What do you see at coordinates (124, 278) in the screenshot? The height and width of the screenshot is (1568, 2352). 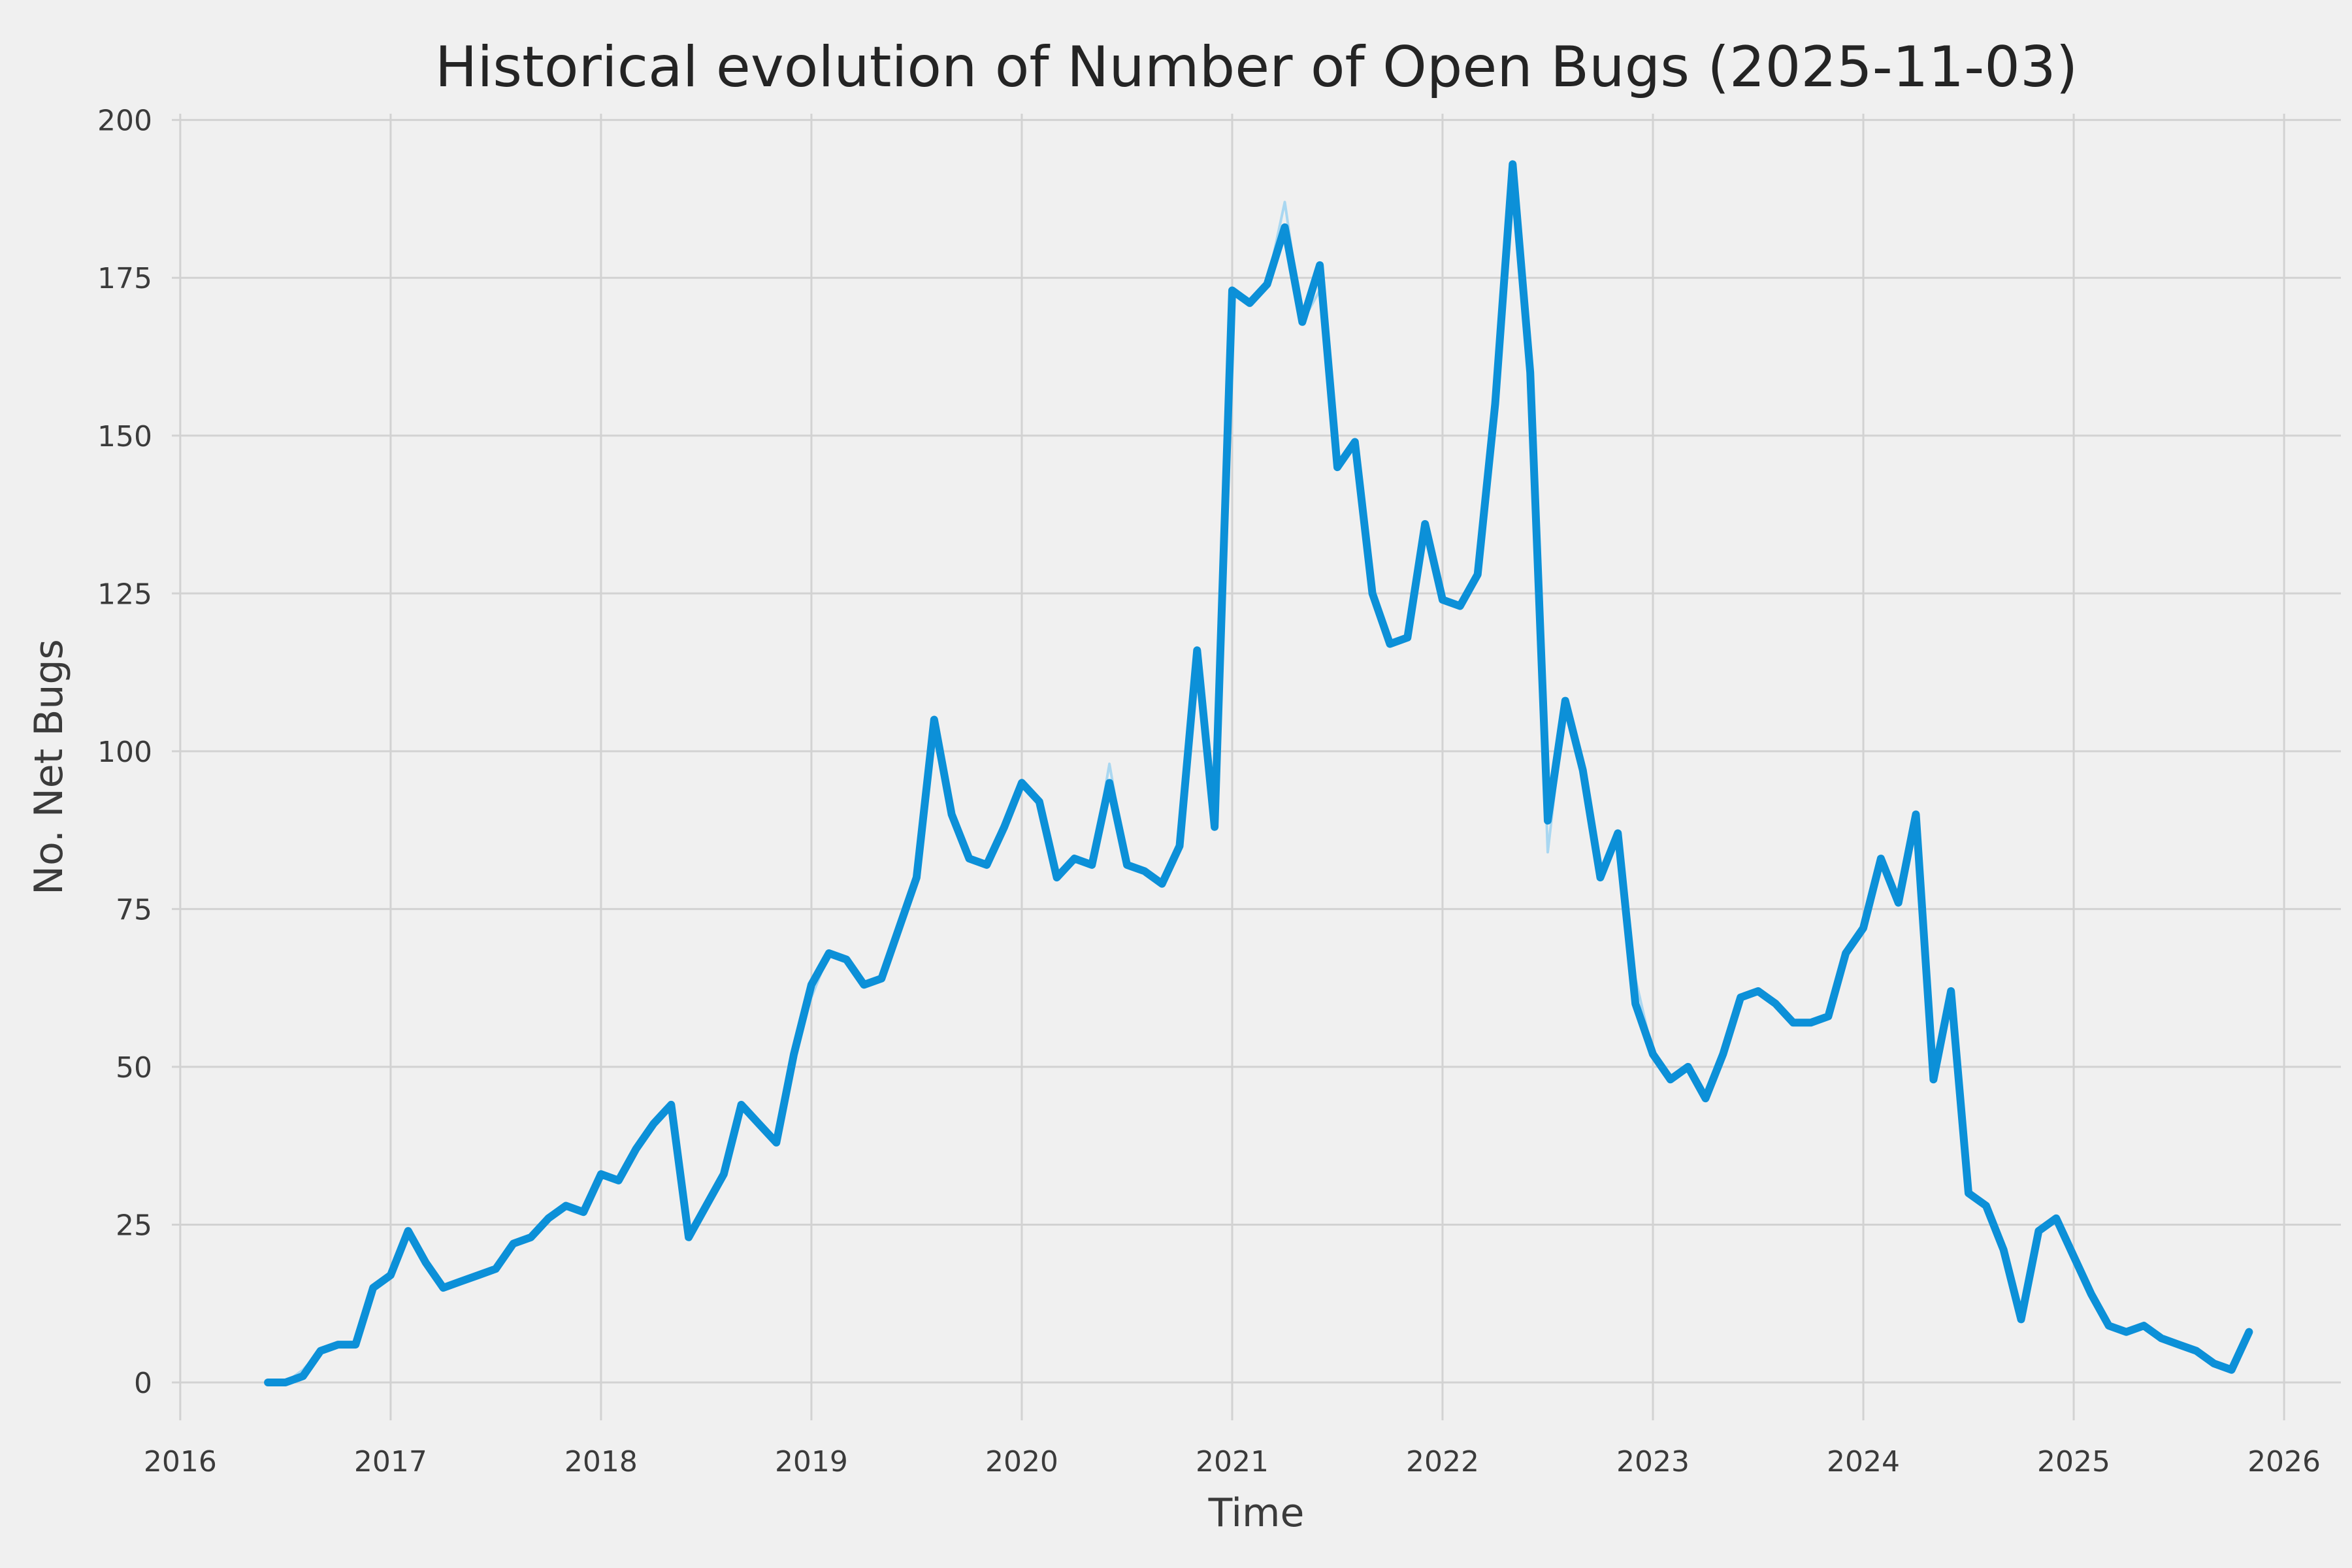 I see `y-tick-label: 175` at bounding box center [124, 278].